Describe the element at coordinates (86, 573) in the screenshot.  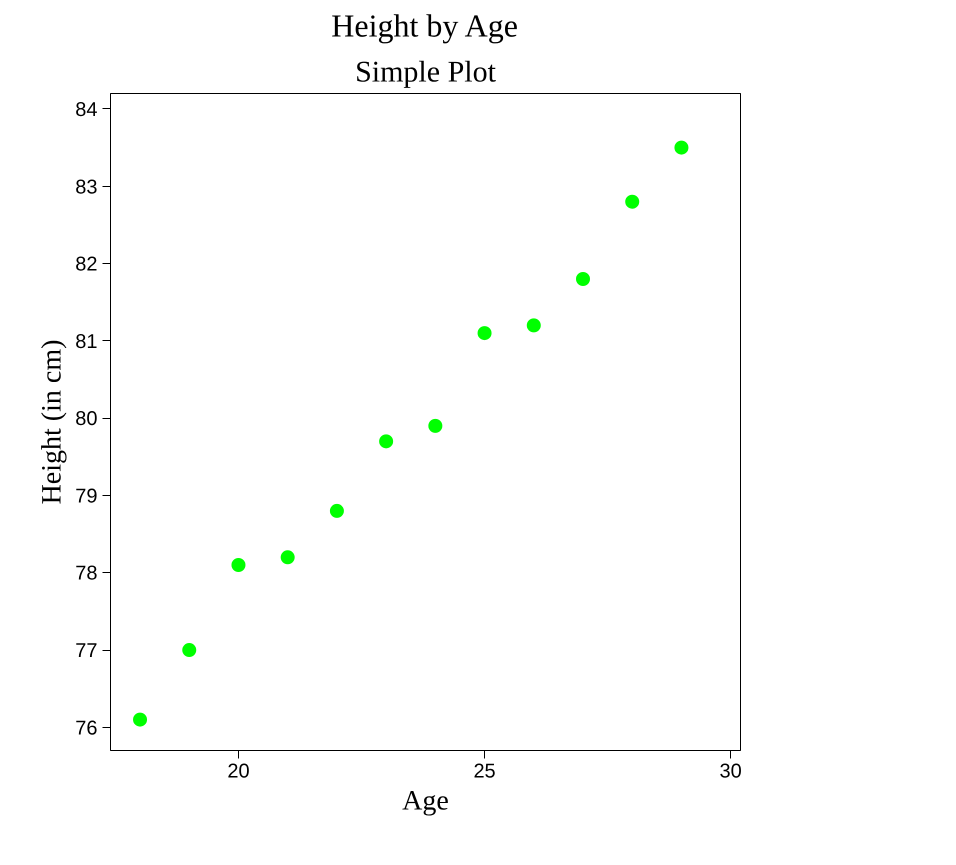
I see `y-tick-label: 78` at that location.